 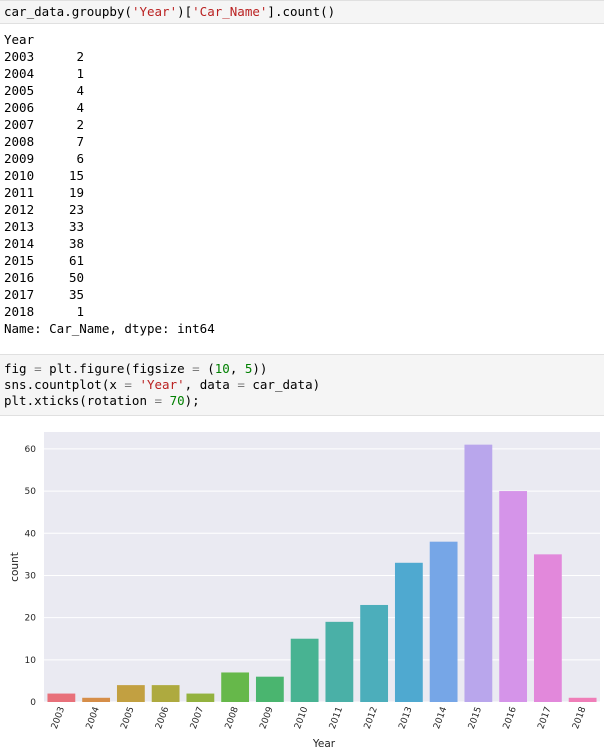 What do you see at coordinates (64, 384) in the screenshot?
I see `code-token: sns.countplot(x` at bounding box center [64, 384].